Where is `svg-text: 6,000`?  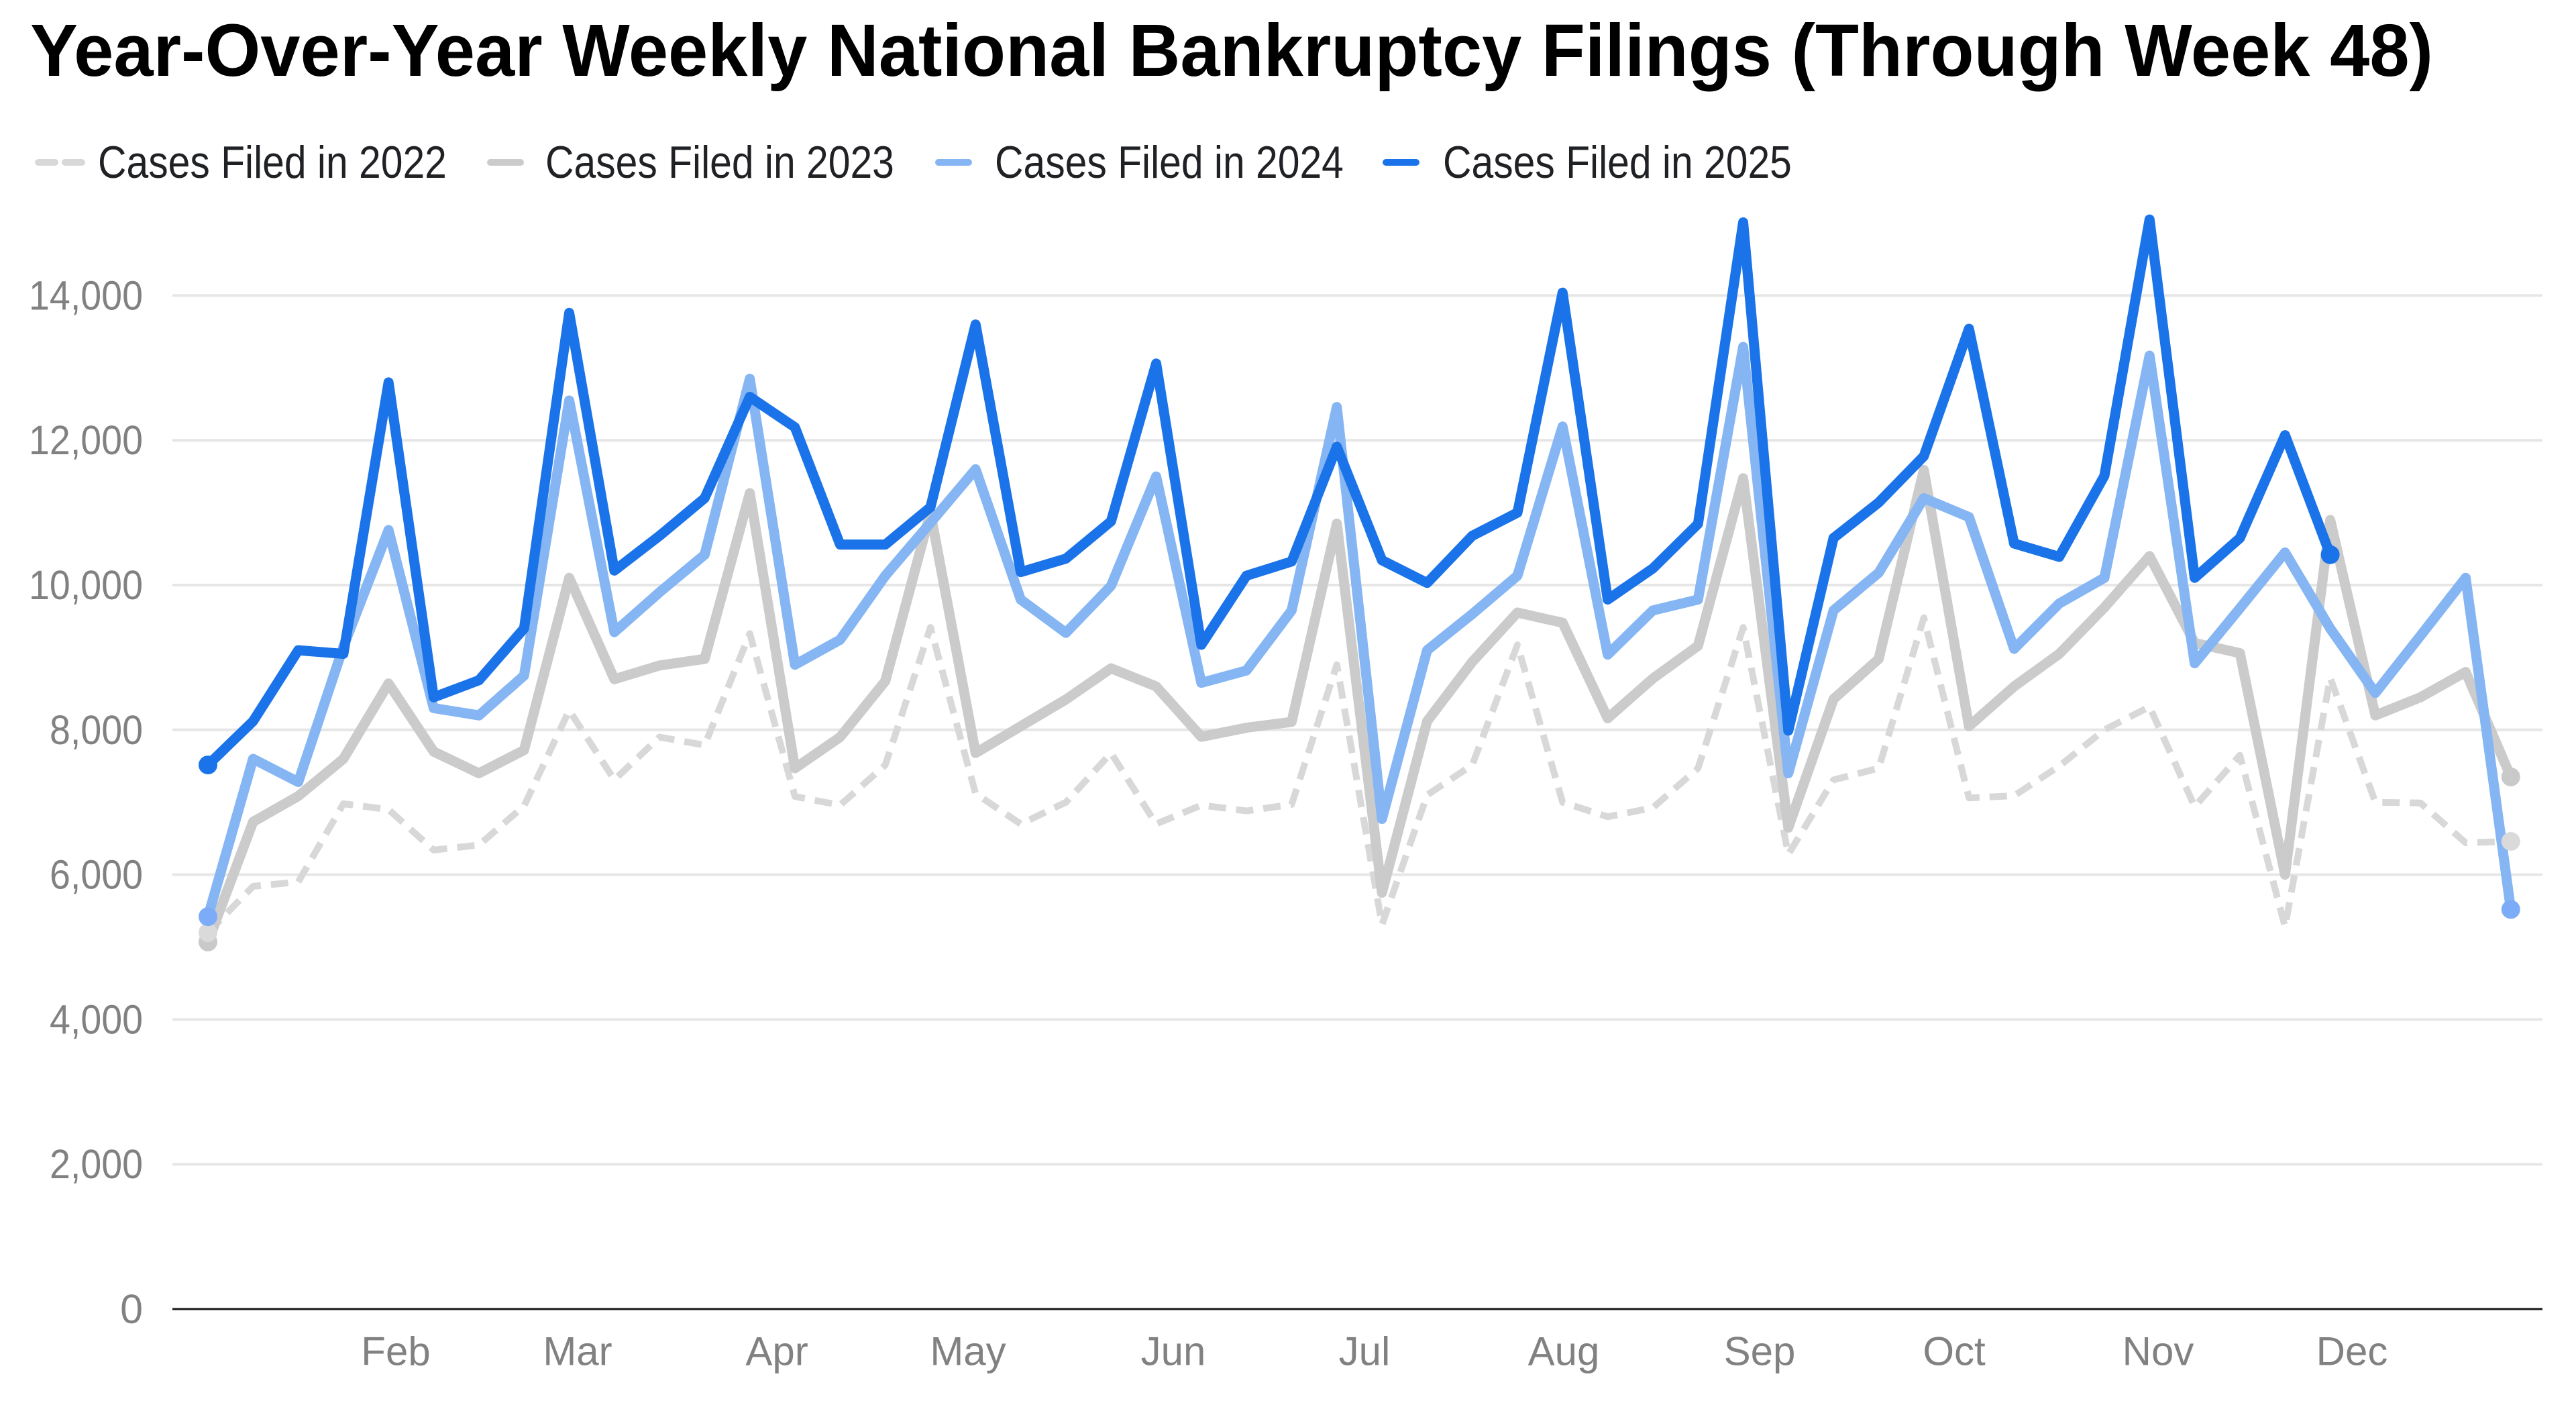
svg-text: 6,000 is located at coordinates (96, 875).